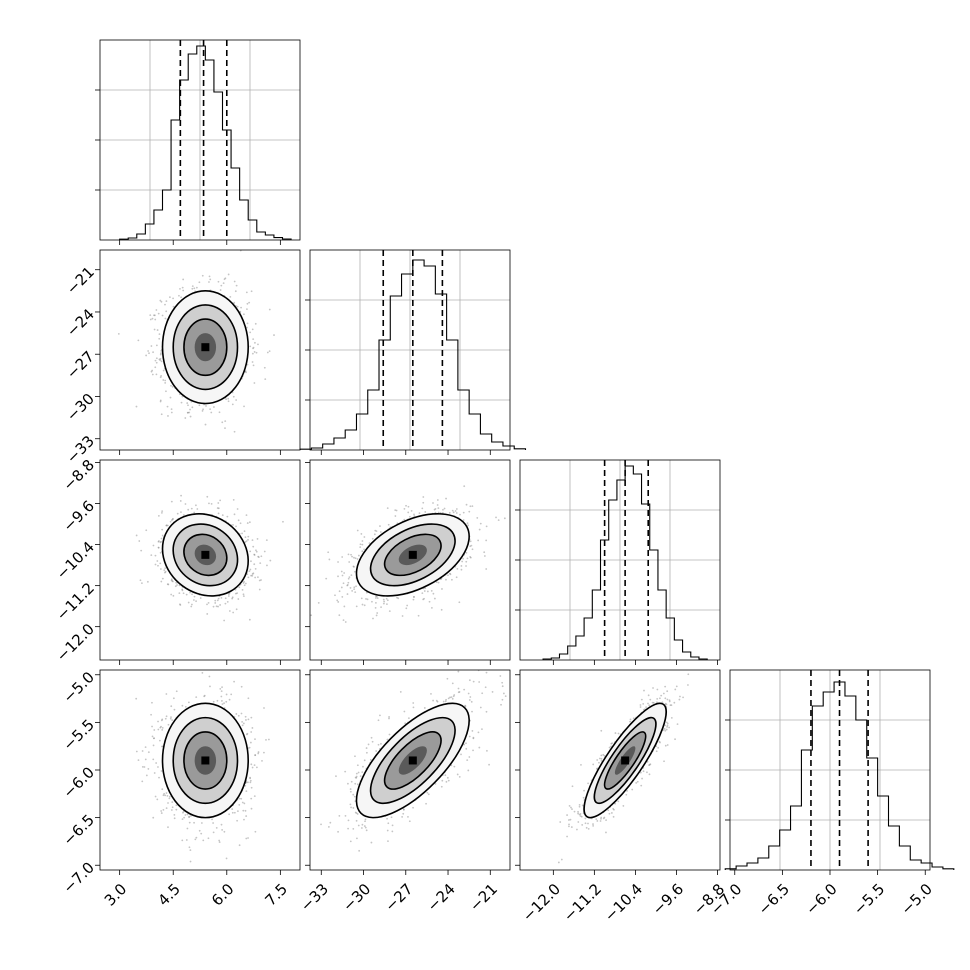  Describe the element at coordinates (80, 365) in the screenshot. I see `y-tick-label: −27` at that location.